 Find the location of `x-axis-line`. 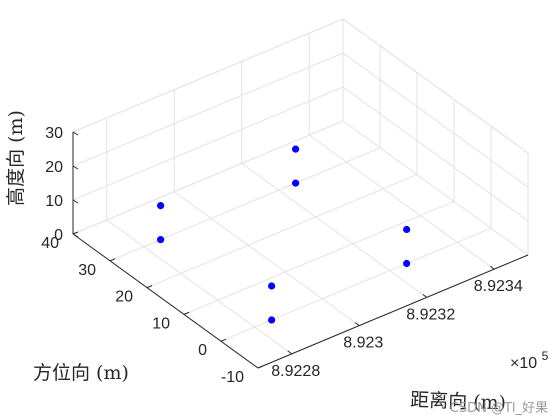

x-axis-line is located at coordinates (393, 311).